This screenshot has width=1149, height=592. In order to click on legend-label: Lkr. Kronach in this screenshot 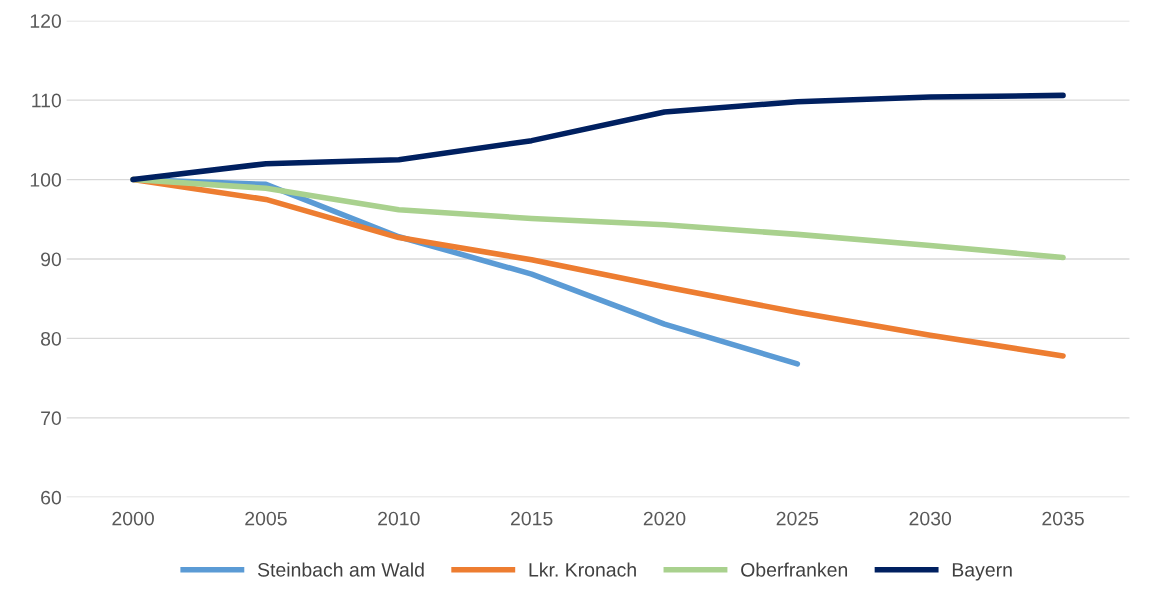, I will do `click(582, 569)`.